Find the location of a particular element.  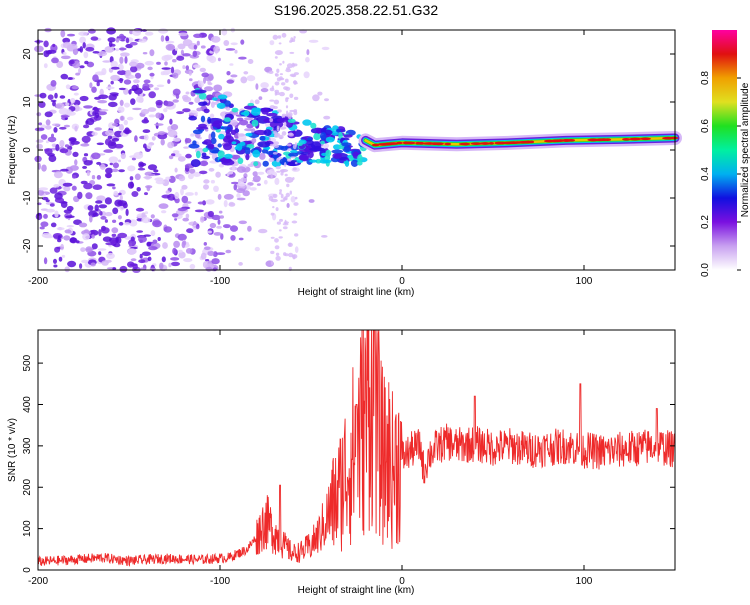

x-tick-label: 100 is located at coordinates (584, 581).